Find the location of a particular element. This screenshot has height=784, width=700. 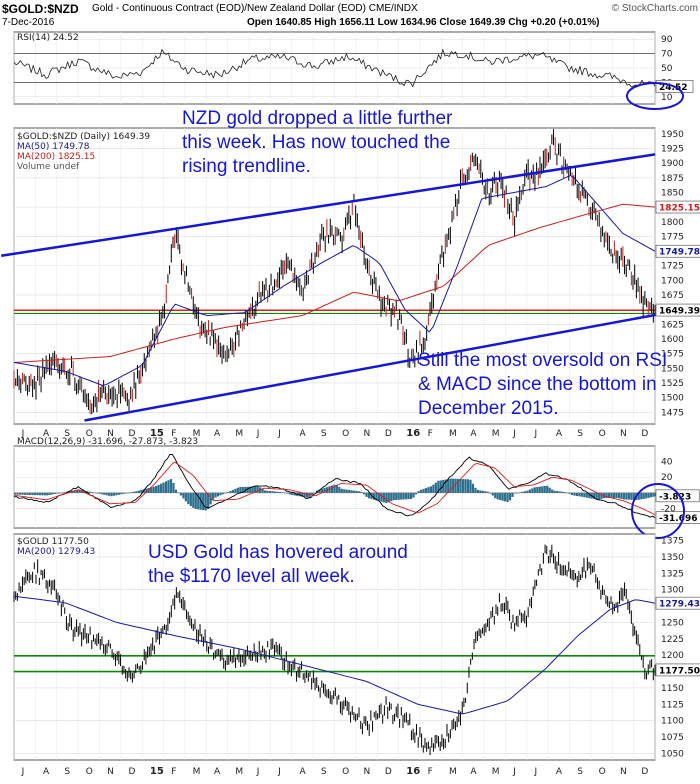

usd-ytick-0: 1050 is located at coordinates (672, 754).